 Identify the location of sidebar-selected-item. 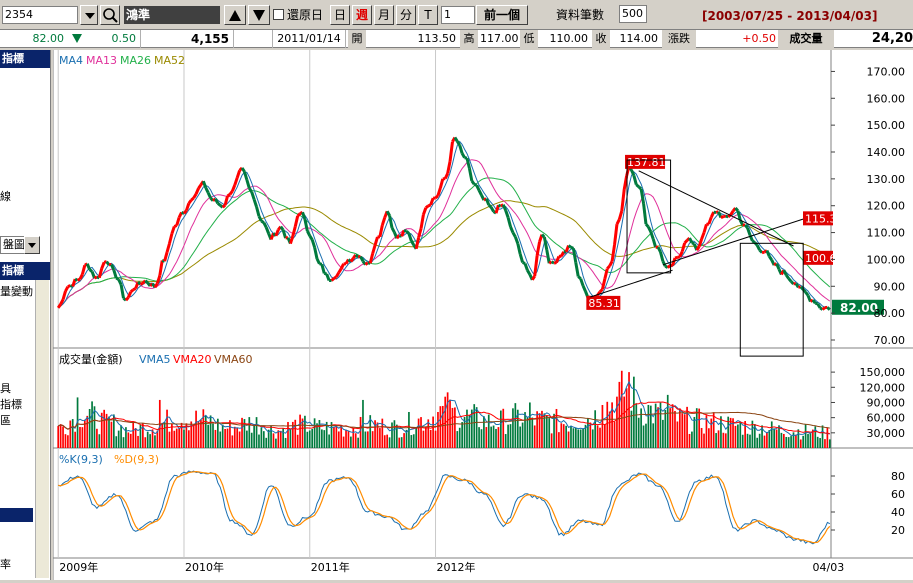
(16, 515).